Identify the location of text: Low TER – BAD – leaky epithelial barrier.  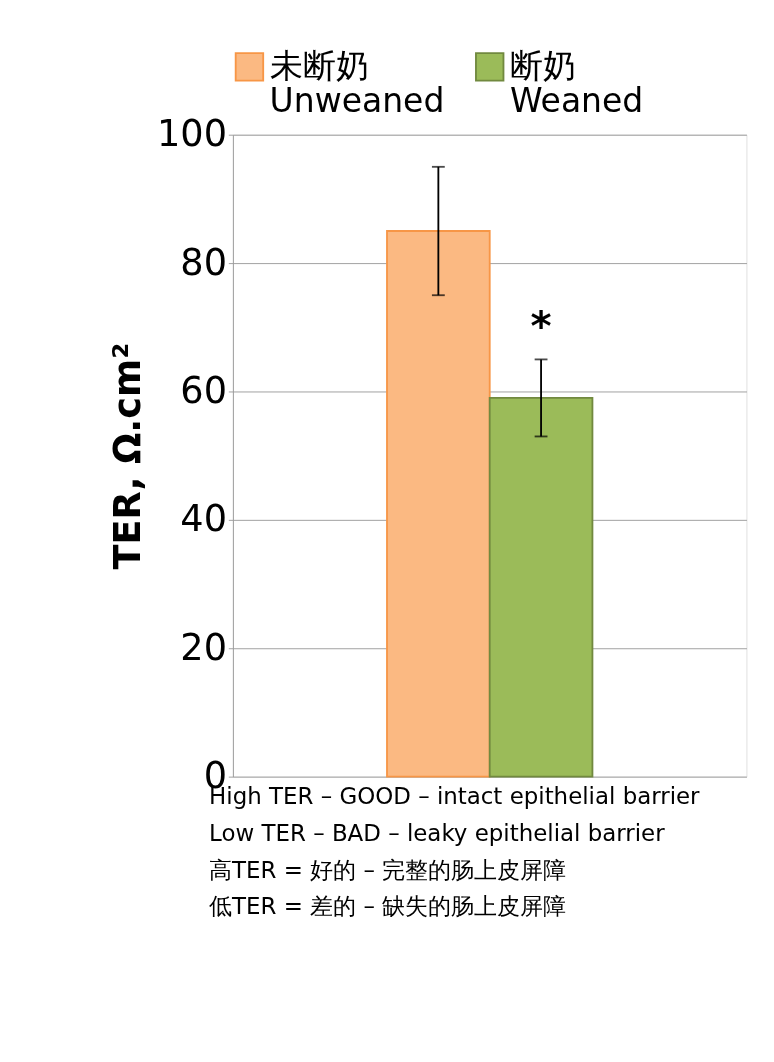
(437, 832).